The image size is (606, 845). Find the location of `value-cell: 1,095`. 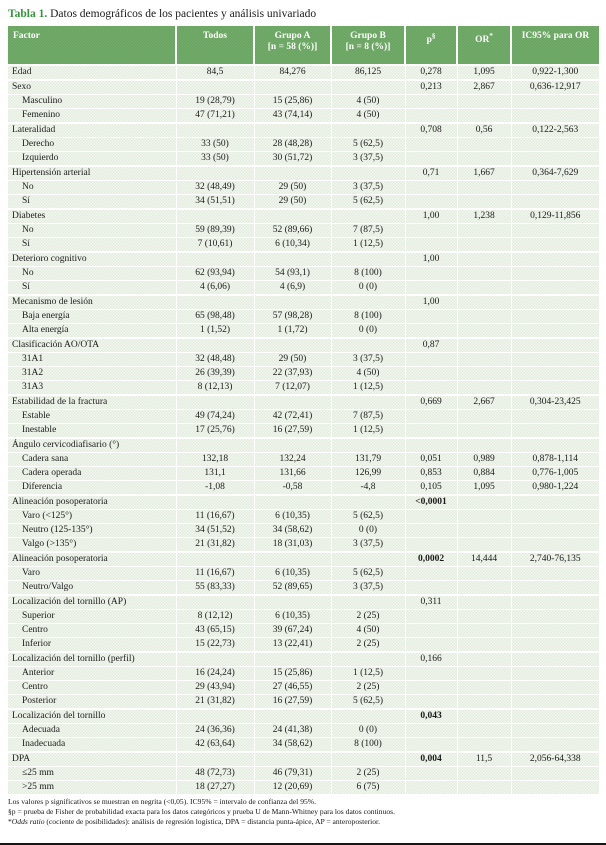

value-cell: 1,095 is located at coordinates (483, 72).